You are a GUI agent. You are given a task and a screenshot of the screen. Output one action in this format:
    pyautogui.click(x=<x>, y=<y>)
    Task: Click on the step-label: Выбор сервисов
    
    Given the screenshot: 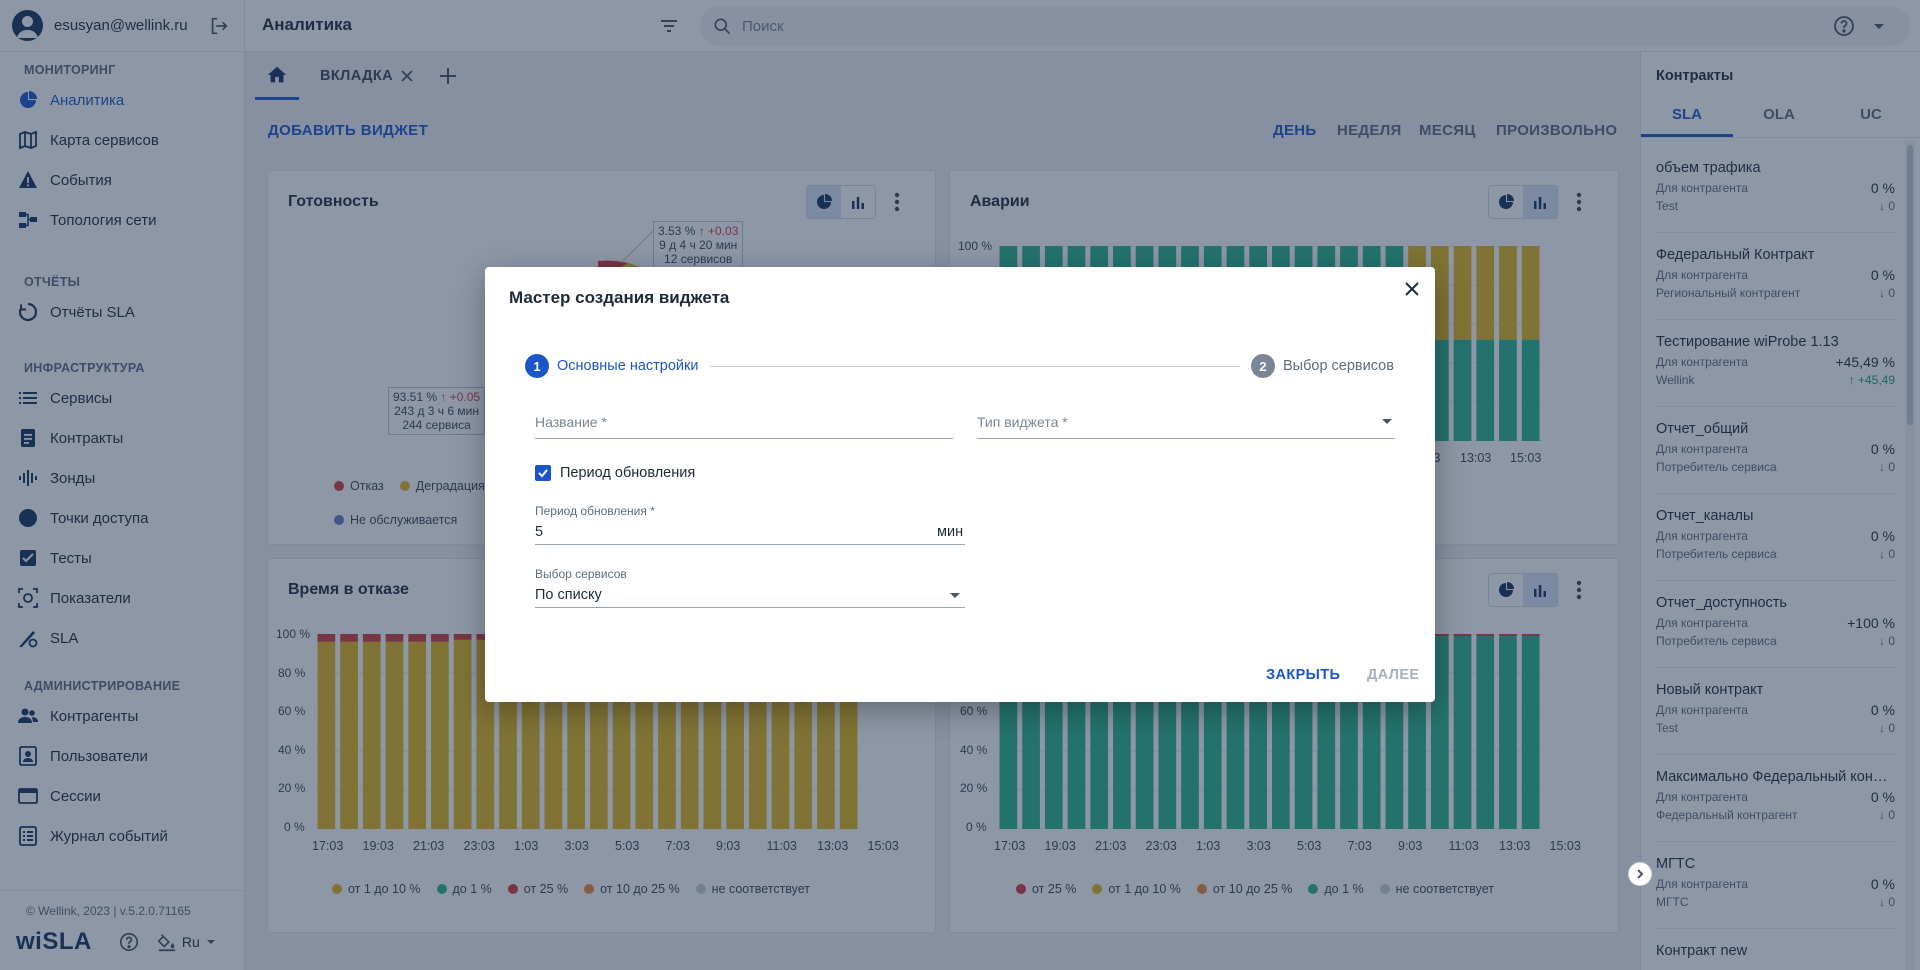 What is the action you would take?
    pyautogui.click(x=1338, y=366)
    